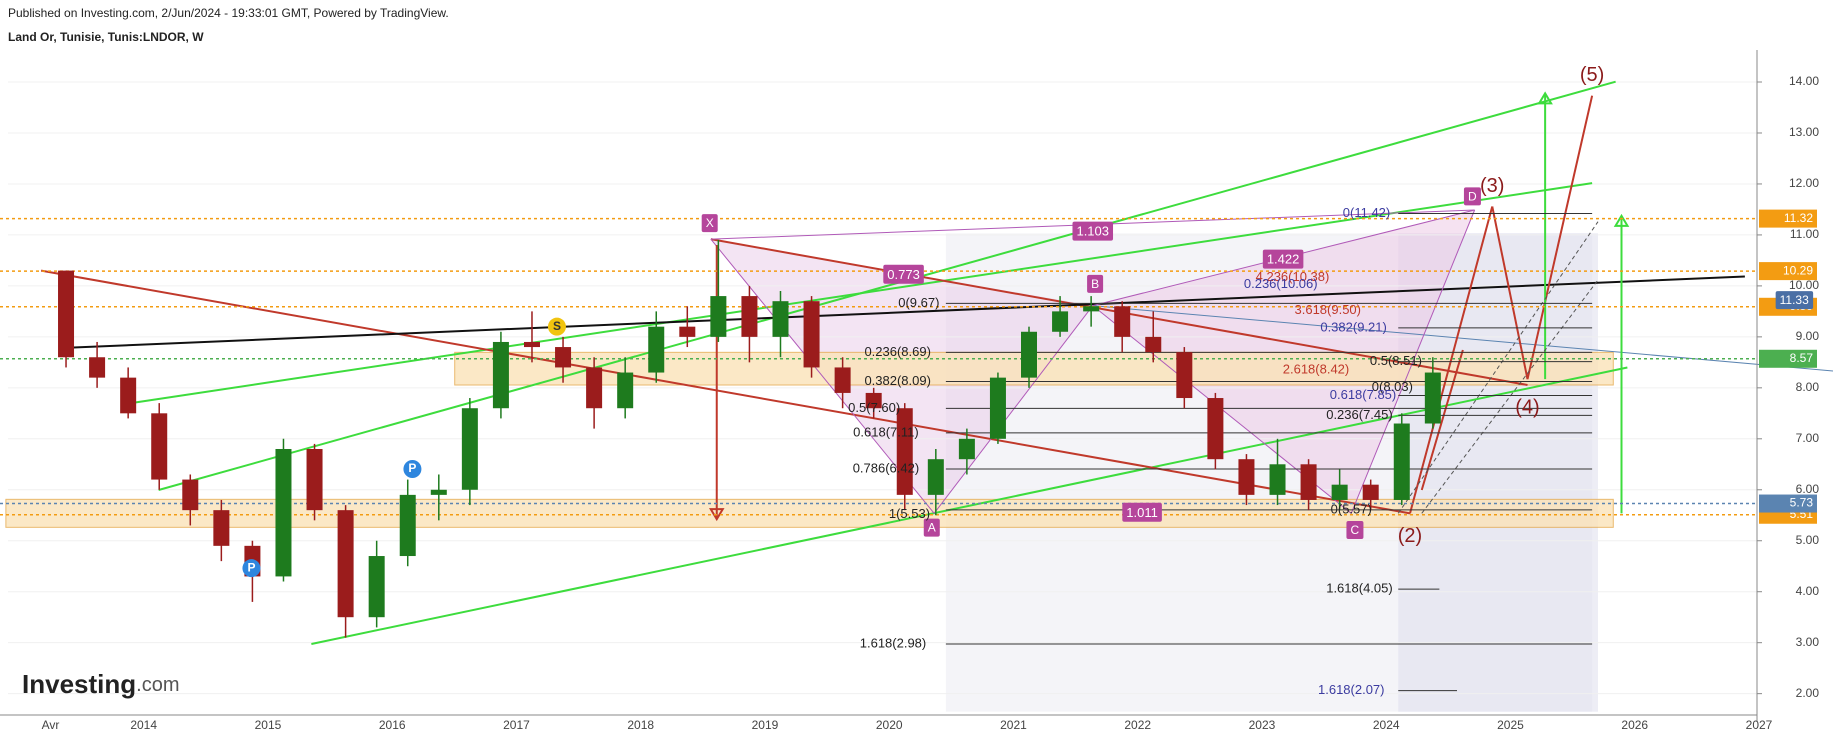  Describe the element at coordinates (1510, 725) in the screenshot. I see `x-tick-label: 2025` at that location.